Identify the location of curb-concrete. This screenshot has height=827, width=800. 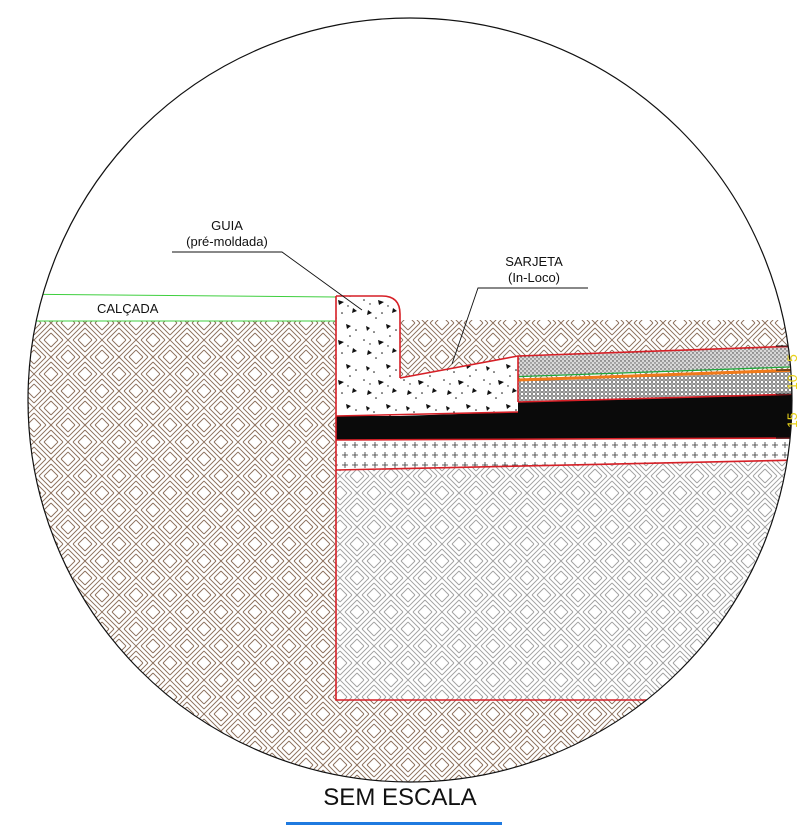
(368, 356).